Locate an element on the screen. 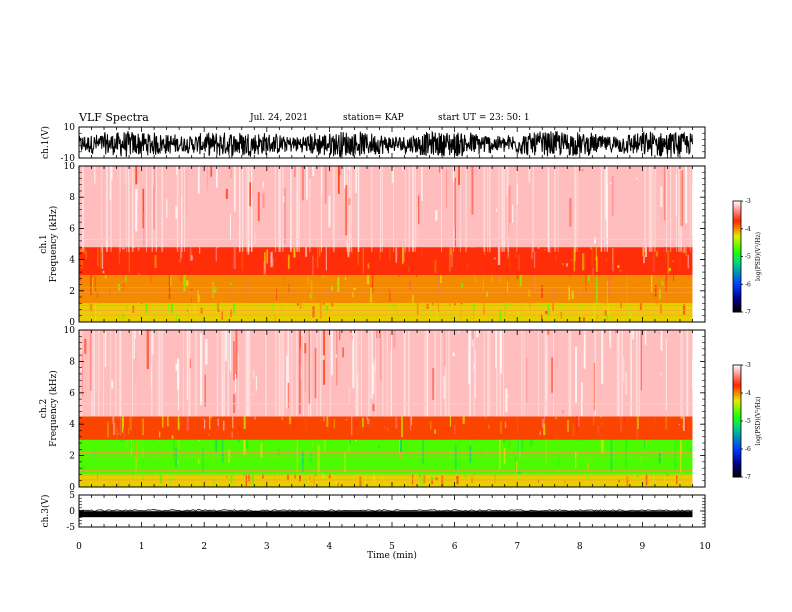 This screenshot has width=792, height=612. y-tick-label: -10 is located at coordinates (68, 159).